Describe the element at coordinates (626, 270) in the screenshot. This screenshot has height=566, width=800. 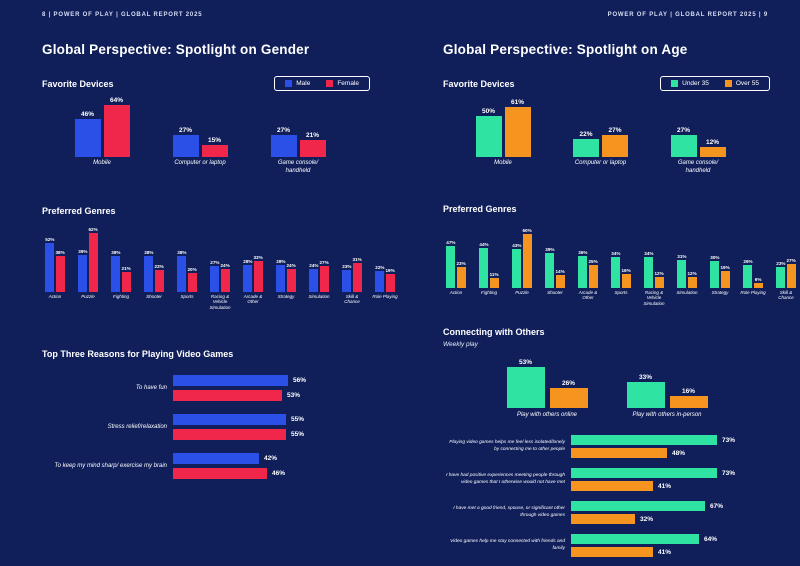
I see `value-label: 16%` at that location.